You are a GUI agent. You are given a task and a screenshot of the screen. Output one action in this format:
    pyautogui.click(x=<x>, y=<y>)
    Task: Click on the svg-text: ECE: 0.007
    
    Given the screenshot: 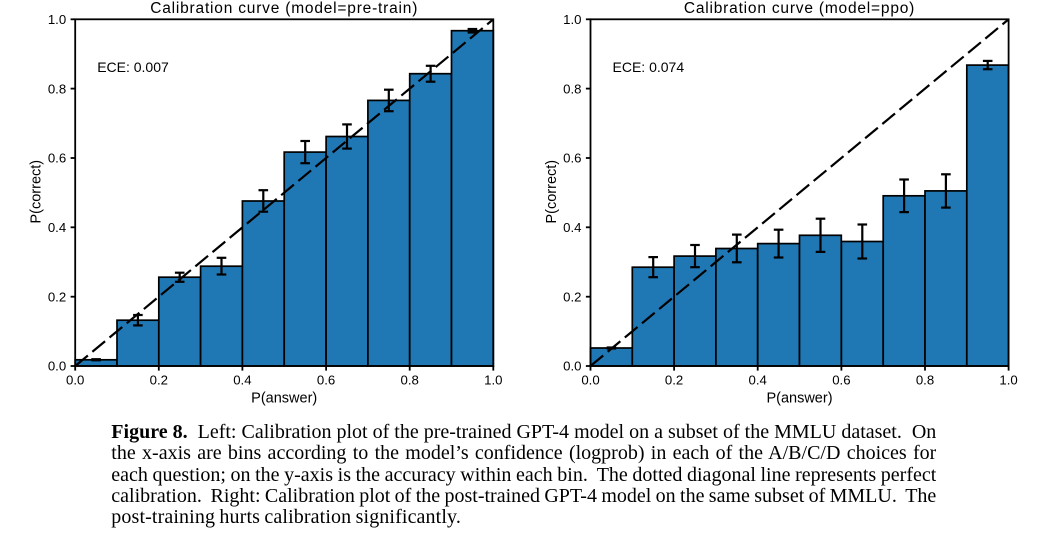 What is the action you would take?
    pyautogui.click(x=133, y=67)
    